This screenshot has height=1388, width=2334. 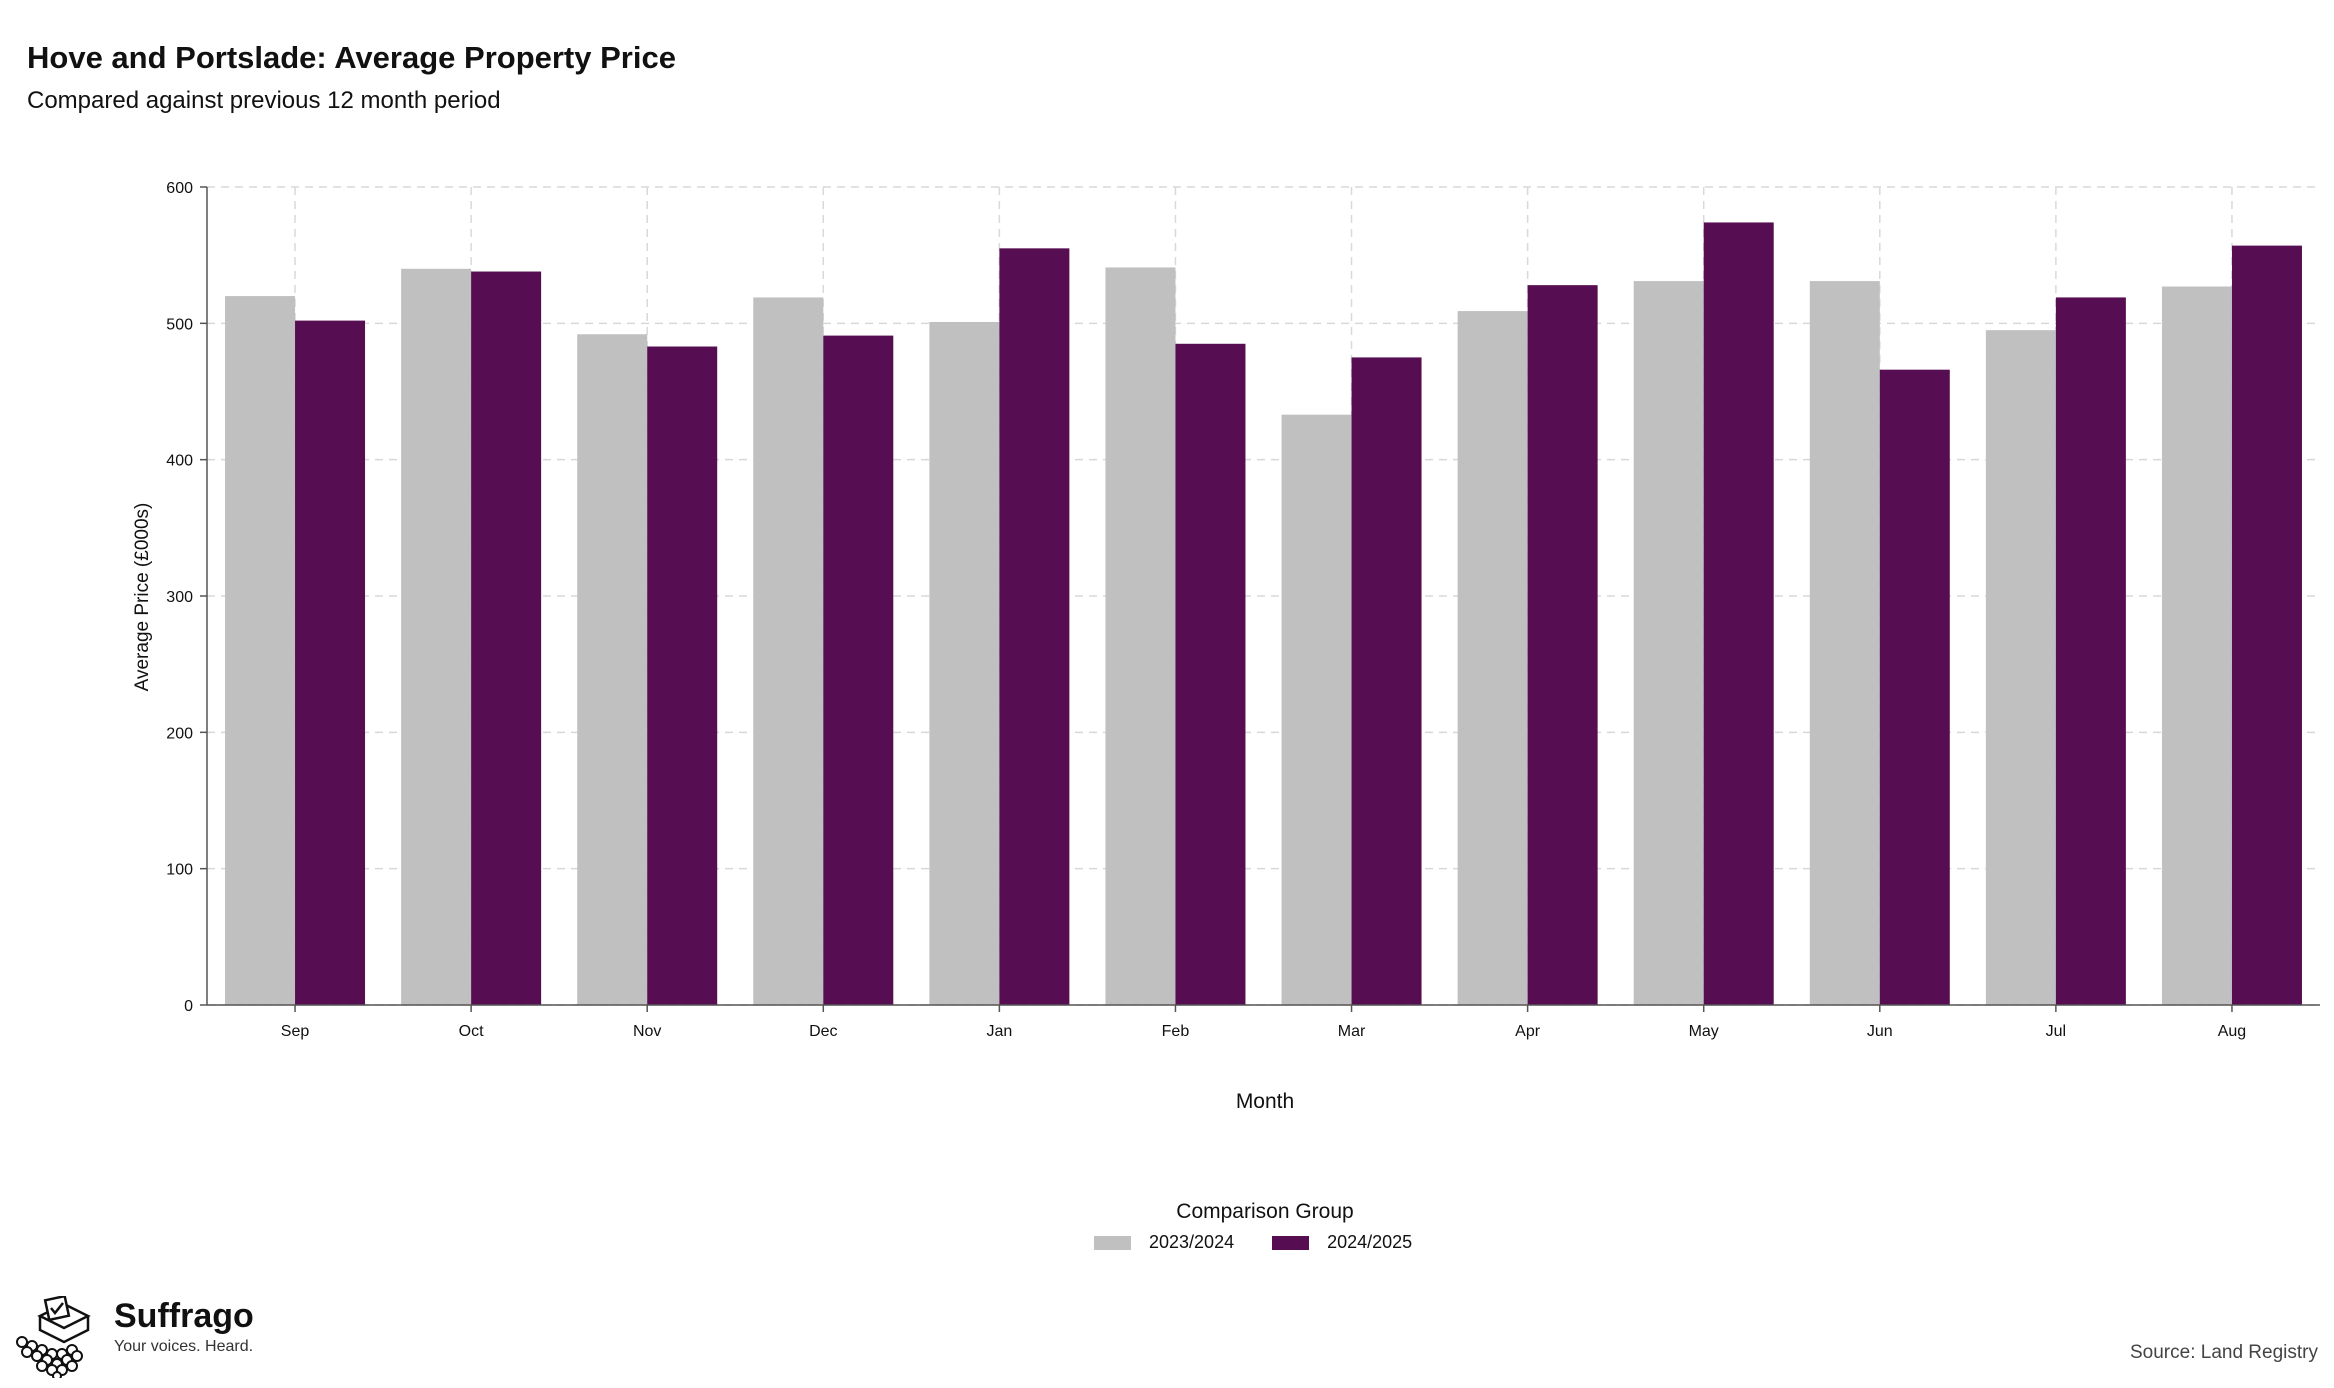 I want to click on bar-2023-2024-nov, so click(x=612, y=669).